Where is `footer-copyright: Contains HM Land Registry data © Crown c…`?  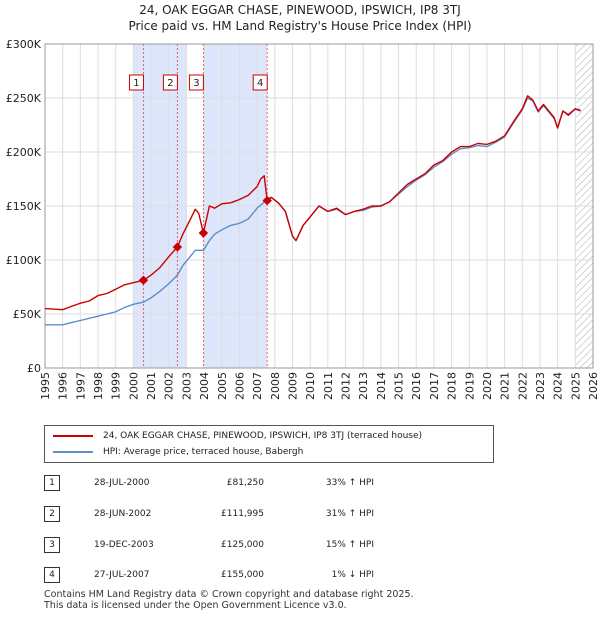 footer-copyright: Contains HM Land Registry data © Crown c… is located at coordinates (229, 594).